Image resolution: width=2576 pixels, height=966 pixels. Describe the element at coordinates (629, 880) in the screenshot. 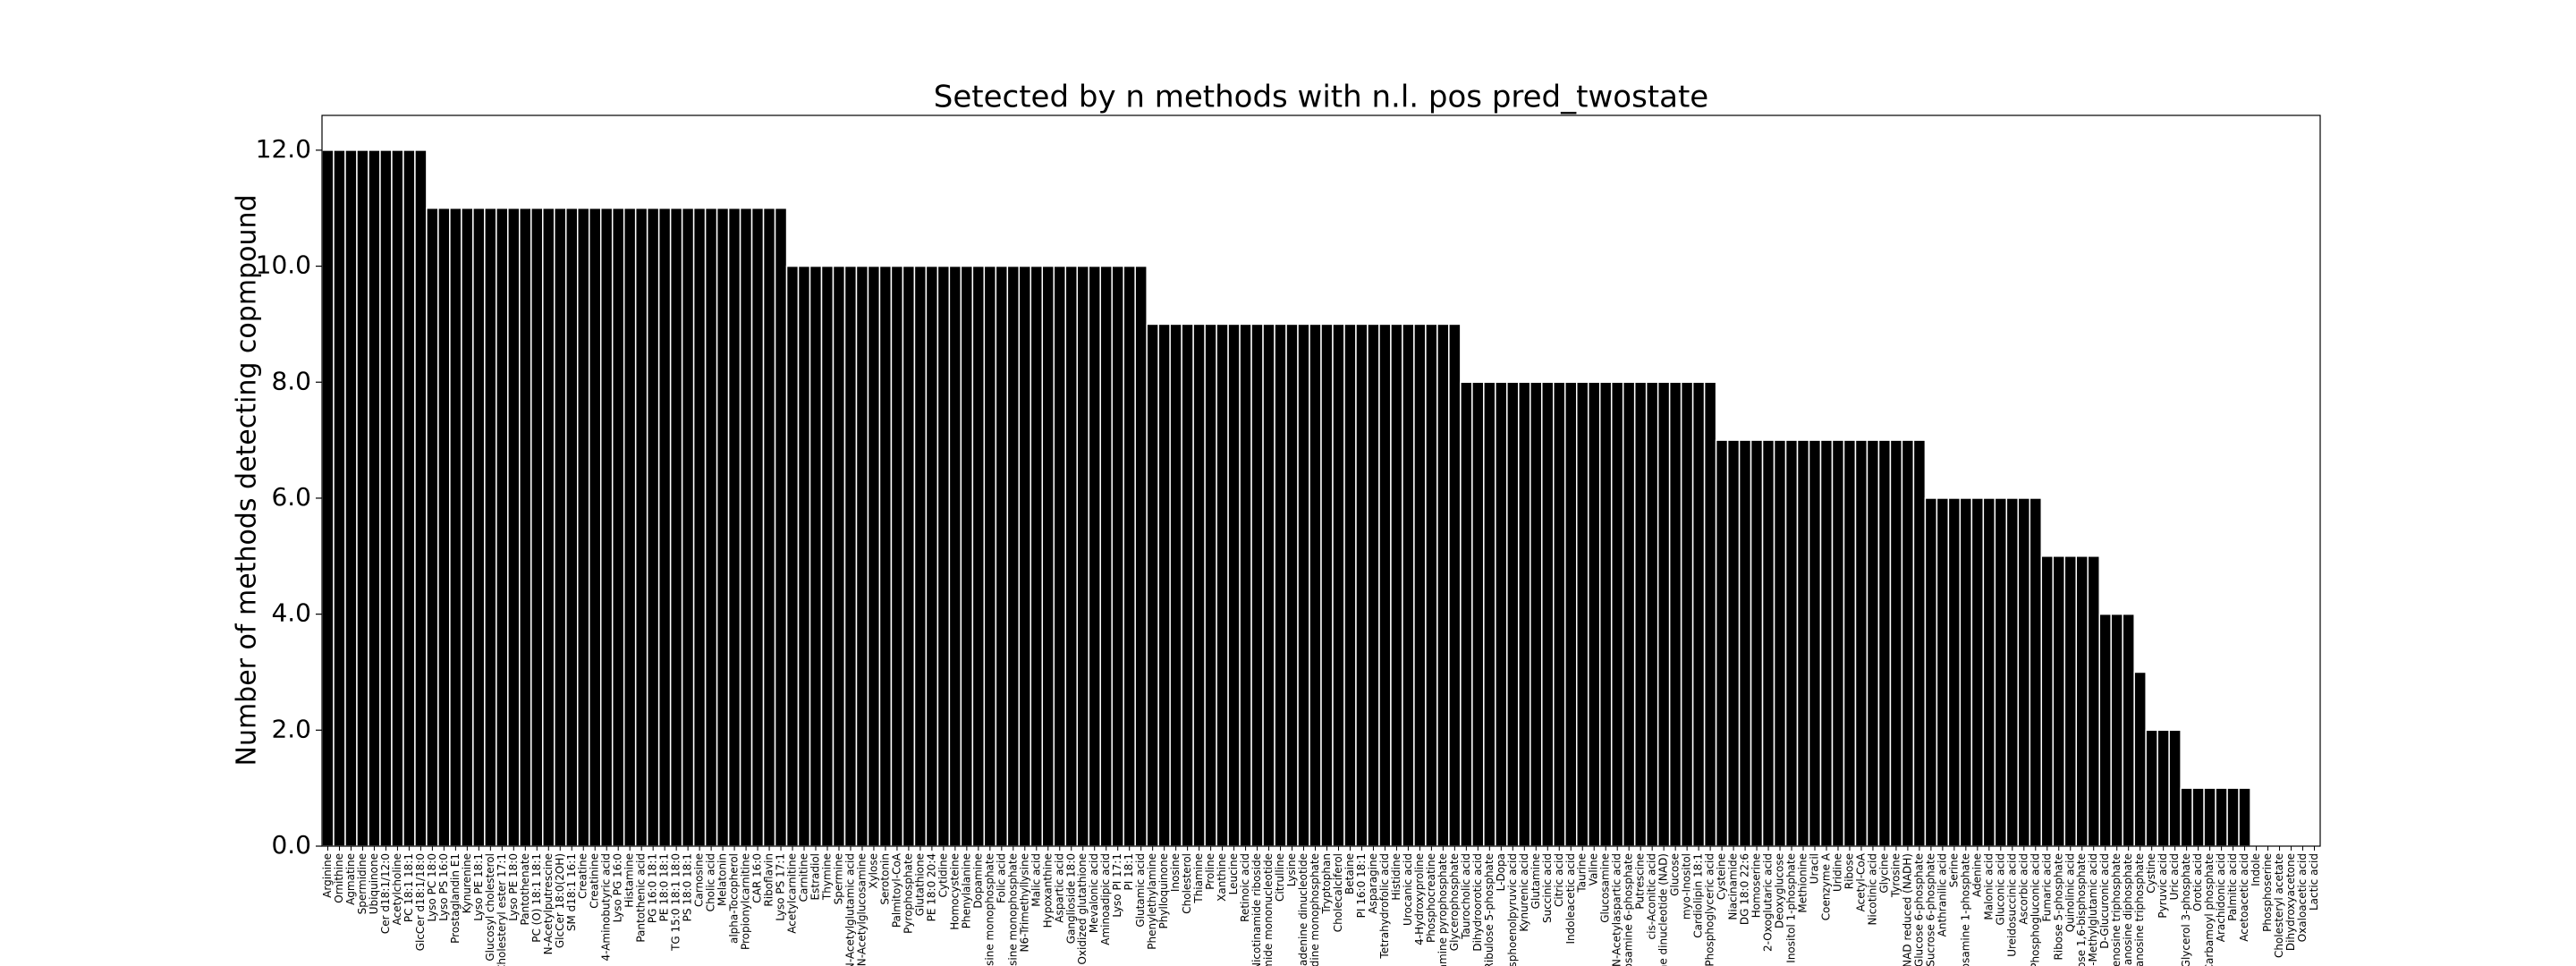

I see `x-tick-label: Histamine` at that location.